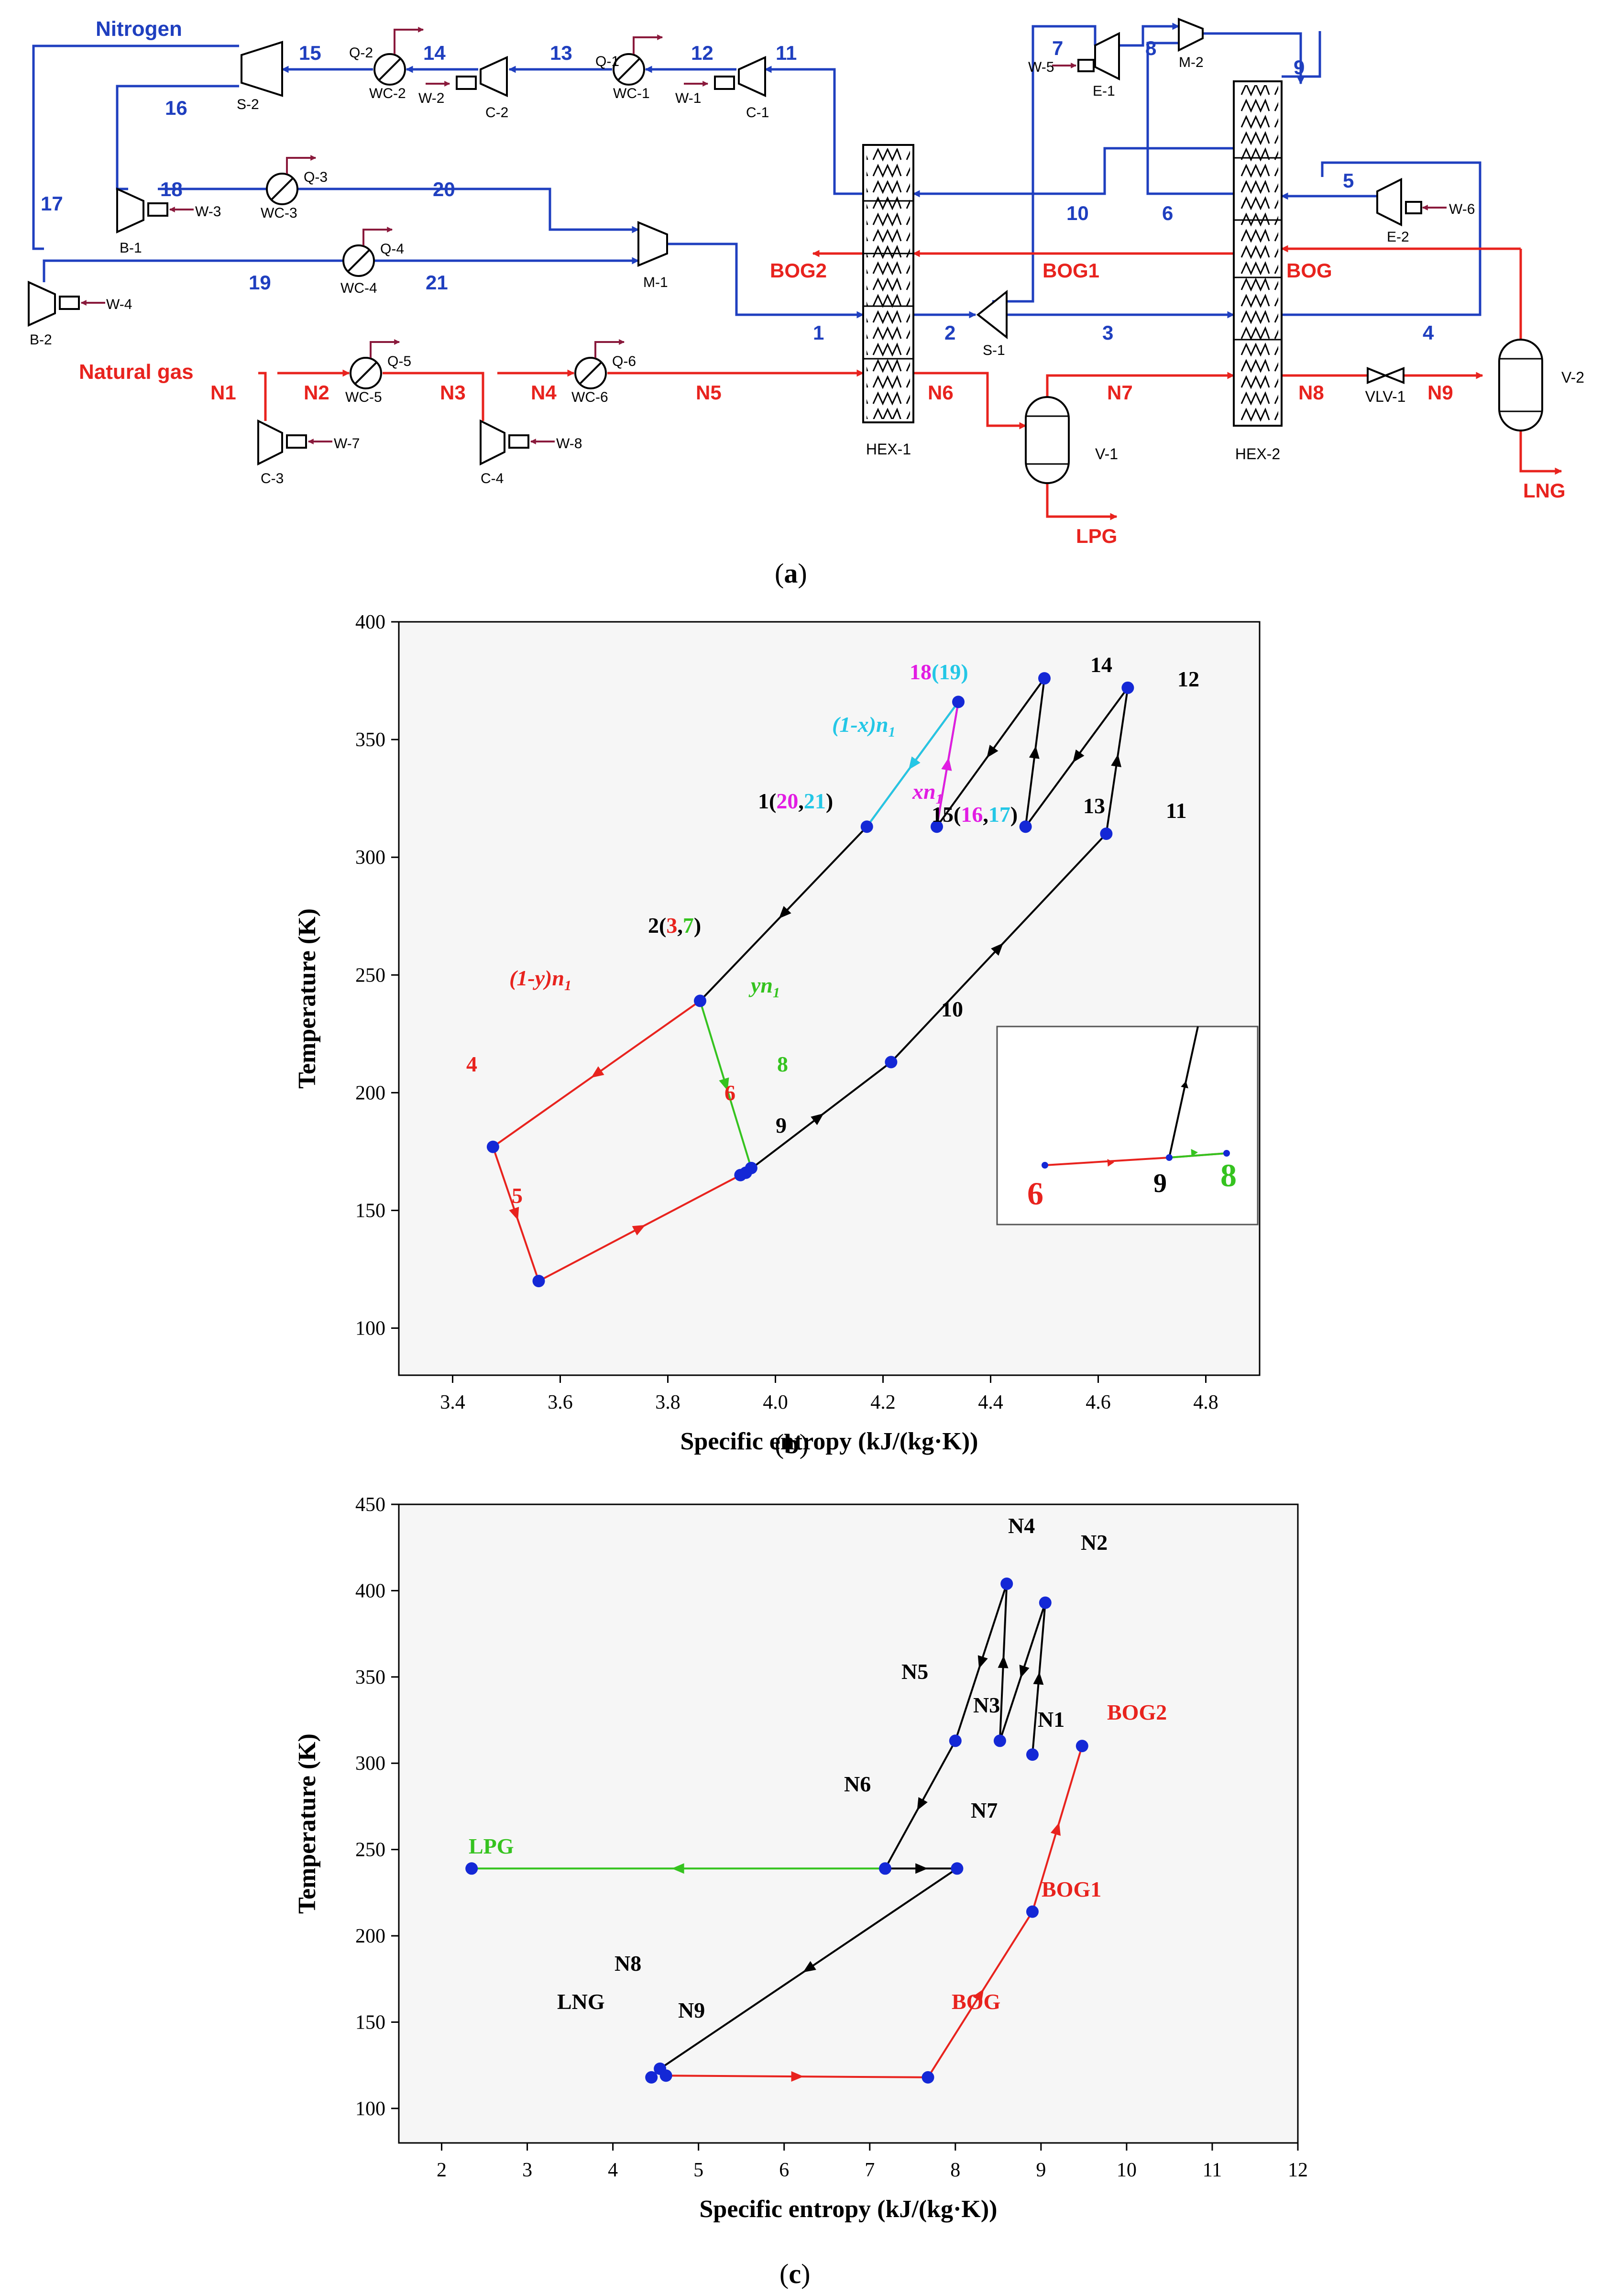 The height and width of the screenshot is (2296, 1602). What do you see at coordinates (560, 1402) in the screenshot?
I see `b-xtick-label: 3.6` at bounding box center [560, 1402].